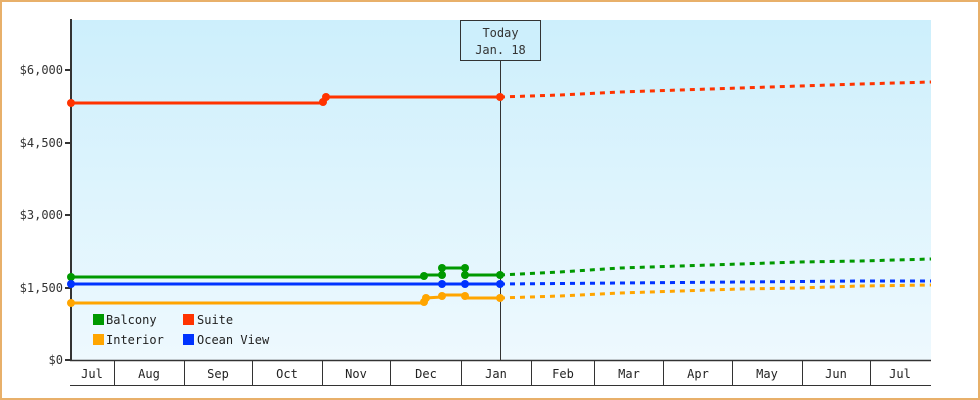  Describe the element at coordinates (563, 374) in the screenshot. I see `month-label: Feb` at that location.